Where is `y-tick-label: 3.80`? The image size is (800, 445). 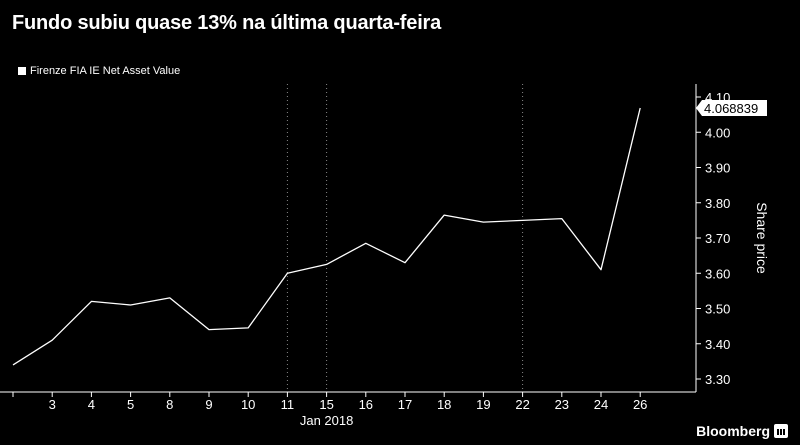 y-tick-label: 3.80 is located at coordinates (717, 203).